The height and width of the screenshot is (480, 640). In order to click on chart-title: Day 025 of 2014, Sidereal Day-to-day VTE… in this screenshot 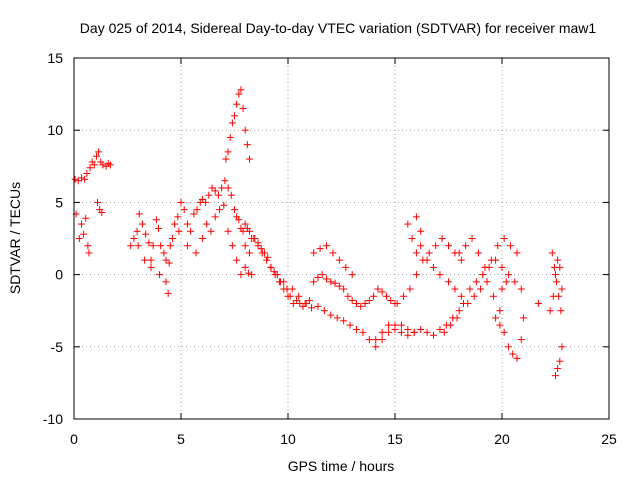, I will do `click(338, 28)`.